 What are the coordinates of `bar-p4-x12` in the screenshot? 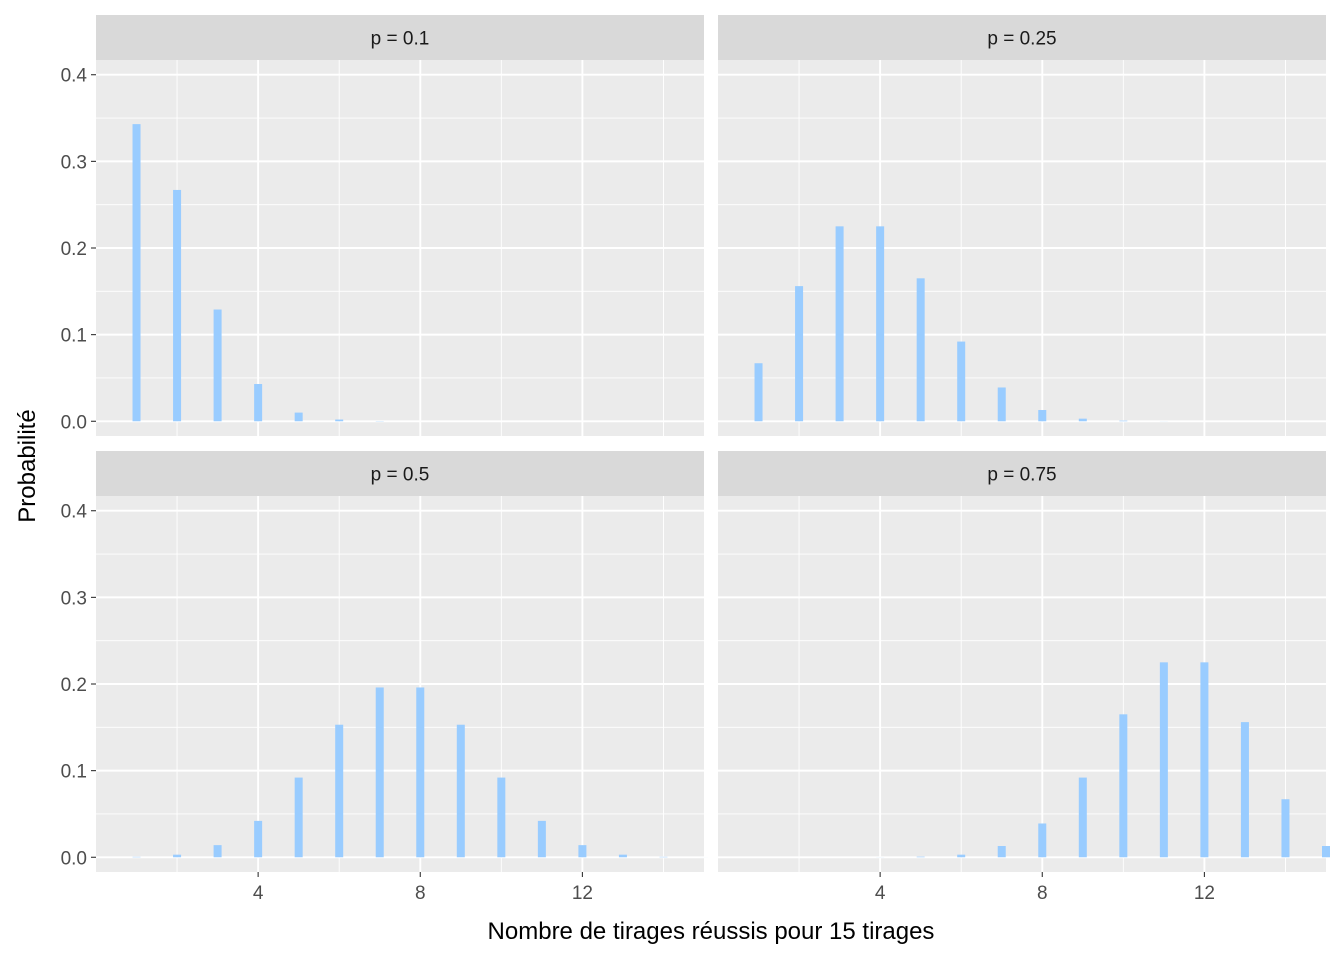 It's located at (1204, 759).